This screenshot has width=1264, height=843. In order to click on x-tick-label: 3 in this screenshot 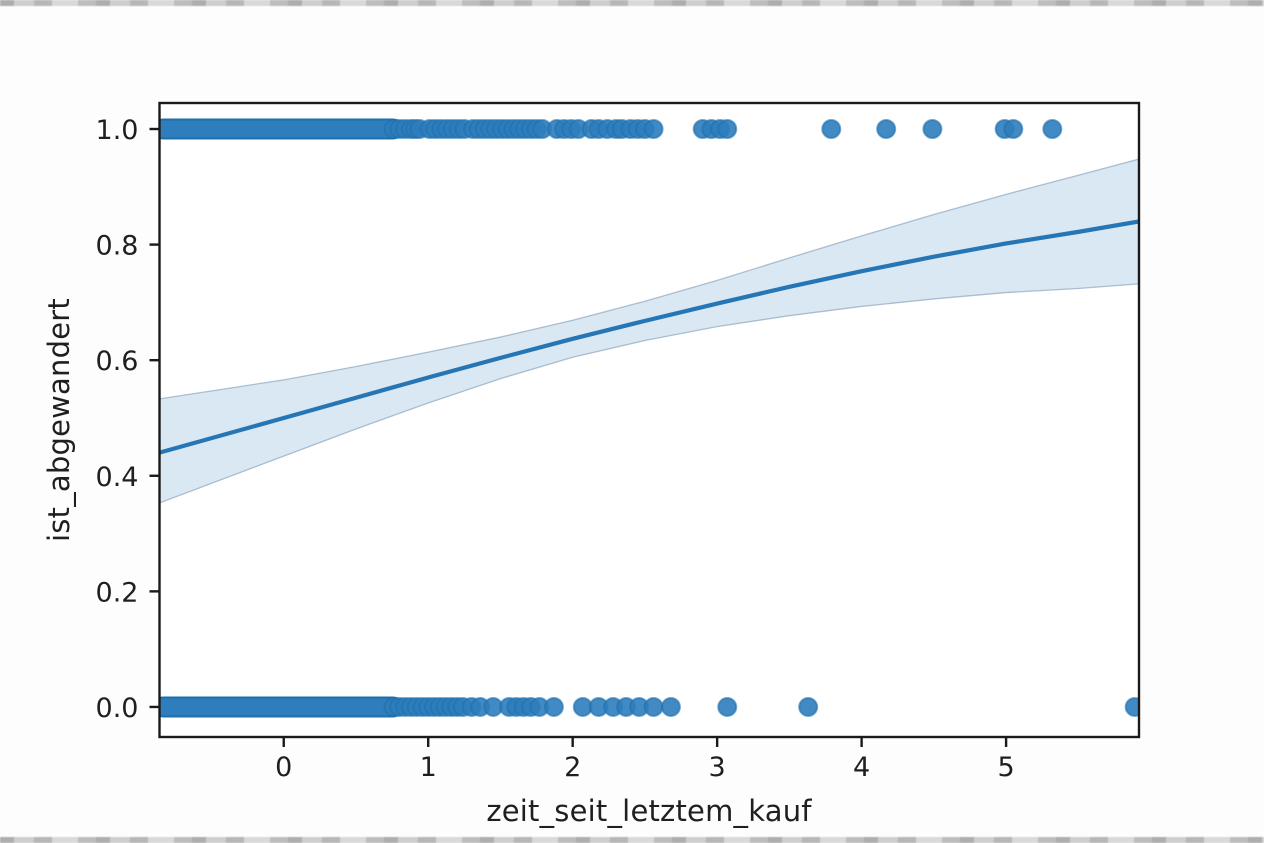, I will do `click(717, 767)`.